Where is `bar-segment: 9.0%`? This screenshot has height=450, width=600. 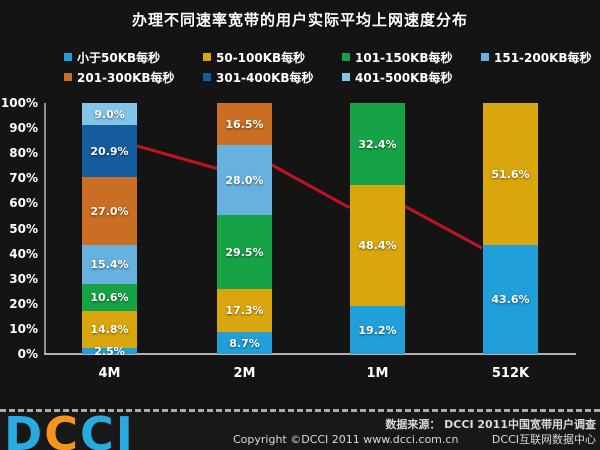 bar-segment: 9.0% is located at coordinates (109, 114).